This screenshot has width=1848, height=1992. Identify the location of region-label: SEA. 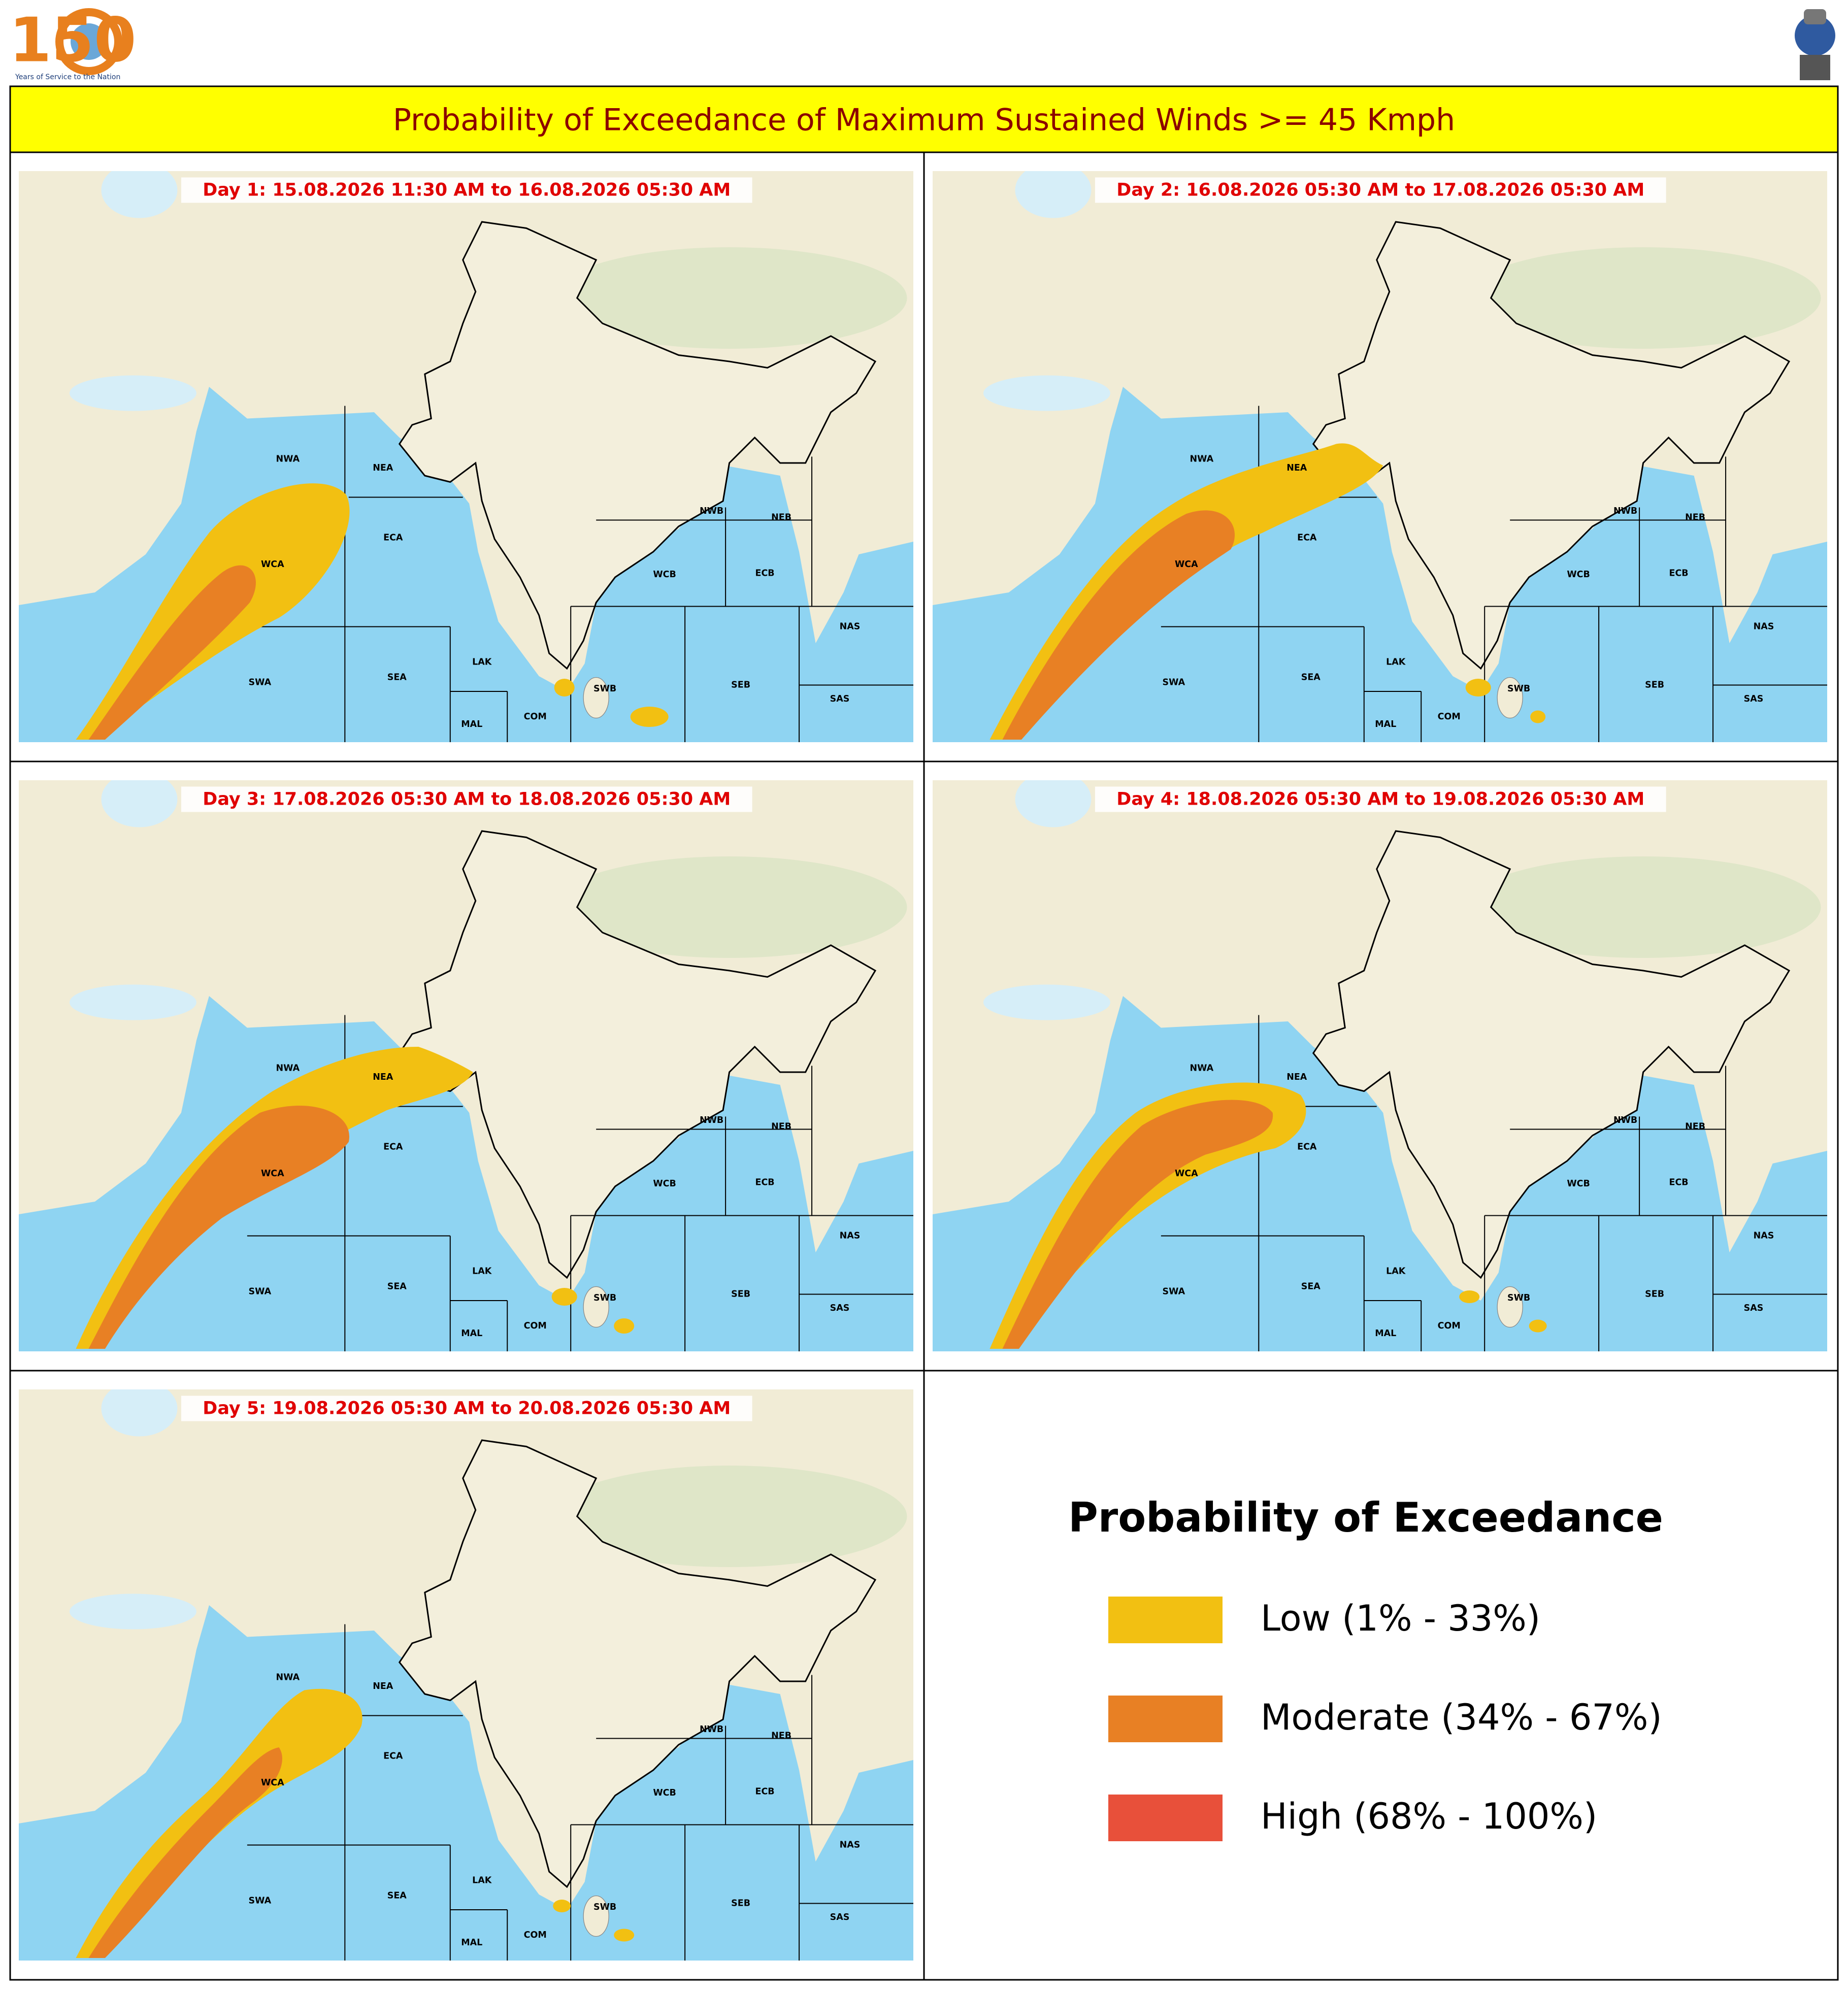
(397, 1895).